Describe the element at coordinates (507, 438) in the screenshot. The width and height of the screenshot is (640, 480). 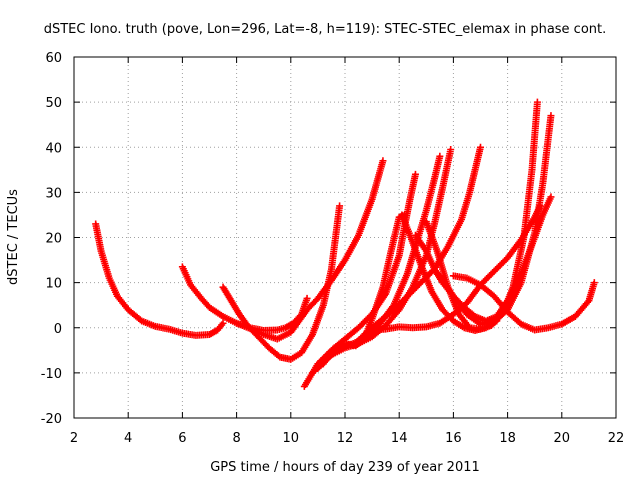
I see `x-tick-label: 18` at that location.